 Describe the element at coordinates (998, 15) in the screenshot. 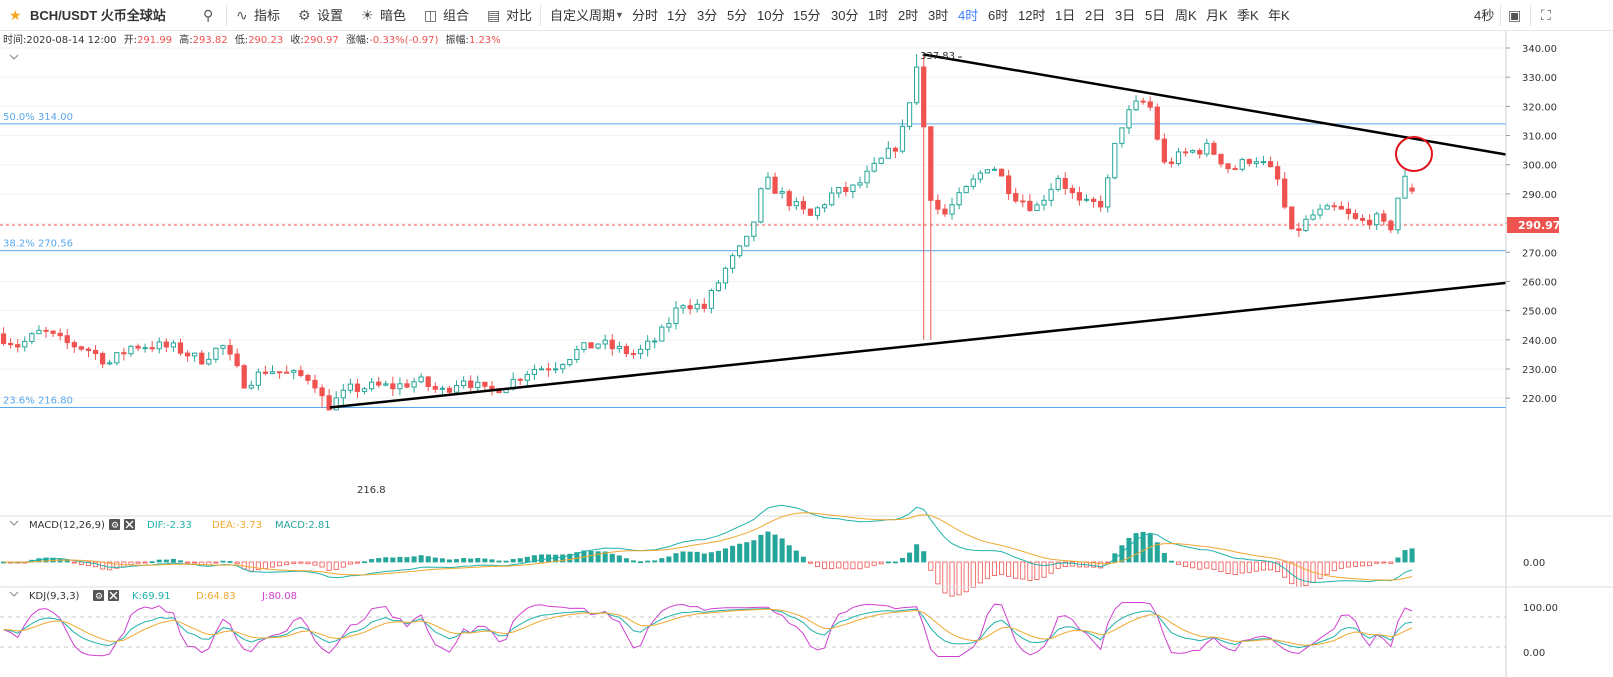

I see `period-6h: 6时` at that location.